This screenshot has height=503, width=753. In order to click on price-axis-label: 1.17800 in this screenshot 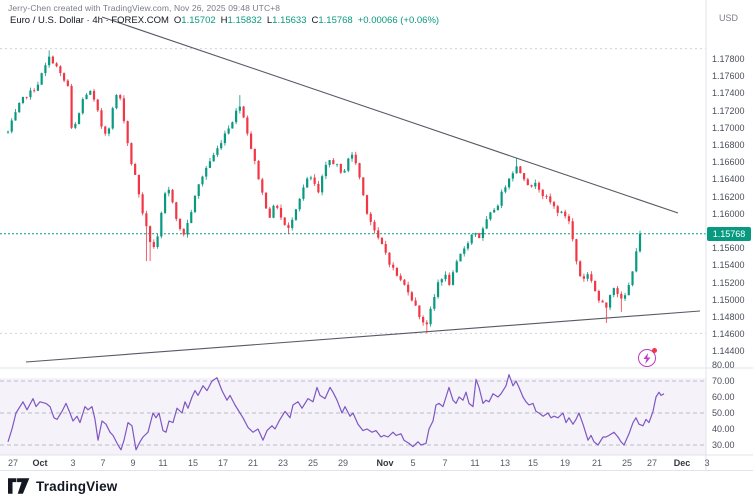, I will do `click(728, 59)`.